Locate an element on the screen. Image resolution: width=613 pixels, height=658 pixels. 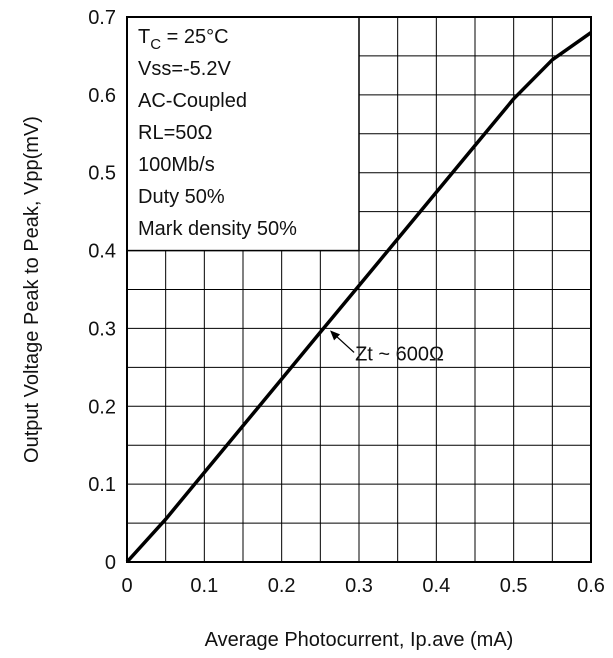
y-tick-label: 0.7 is located at coordinates (102, 18).